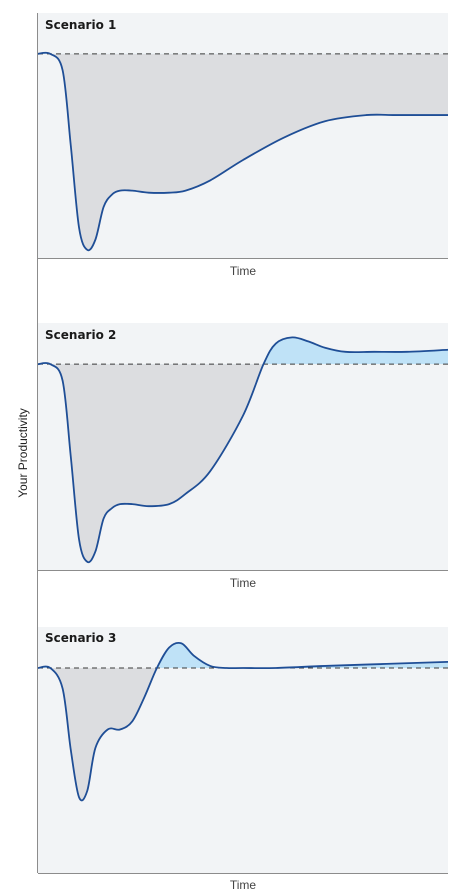 Image resolution: width=450 pixels, height=891 pixels. What do you see at coordinates (23, 453) in the screenshot?
I see `y-axis-label: Your Productivity` at bounding box center [23, 453].